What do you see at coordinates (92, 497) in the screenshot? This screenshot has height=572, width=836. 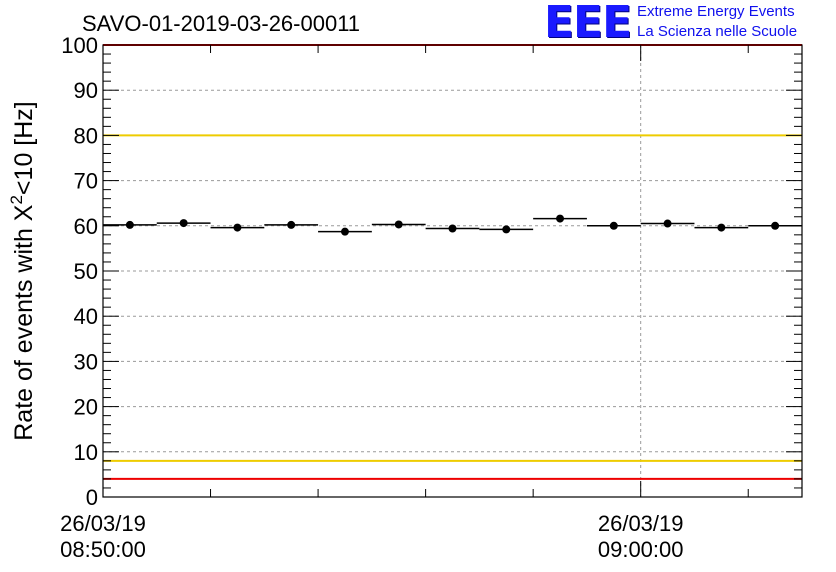 I see `y-tick-label: 0` at bounding box center [92, 497].